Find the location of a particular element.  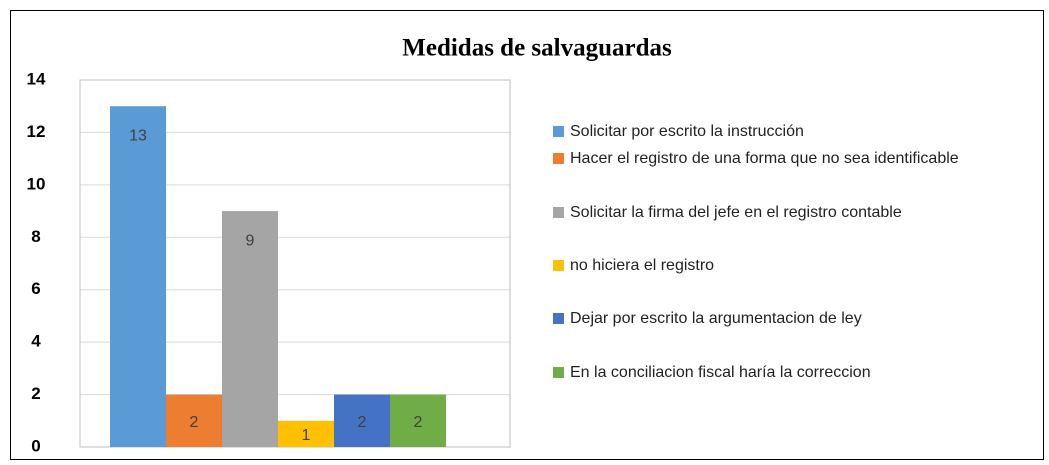

data-label: 9 is located at coordinates (250, 240).